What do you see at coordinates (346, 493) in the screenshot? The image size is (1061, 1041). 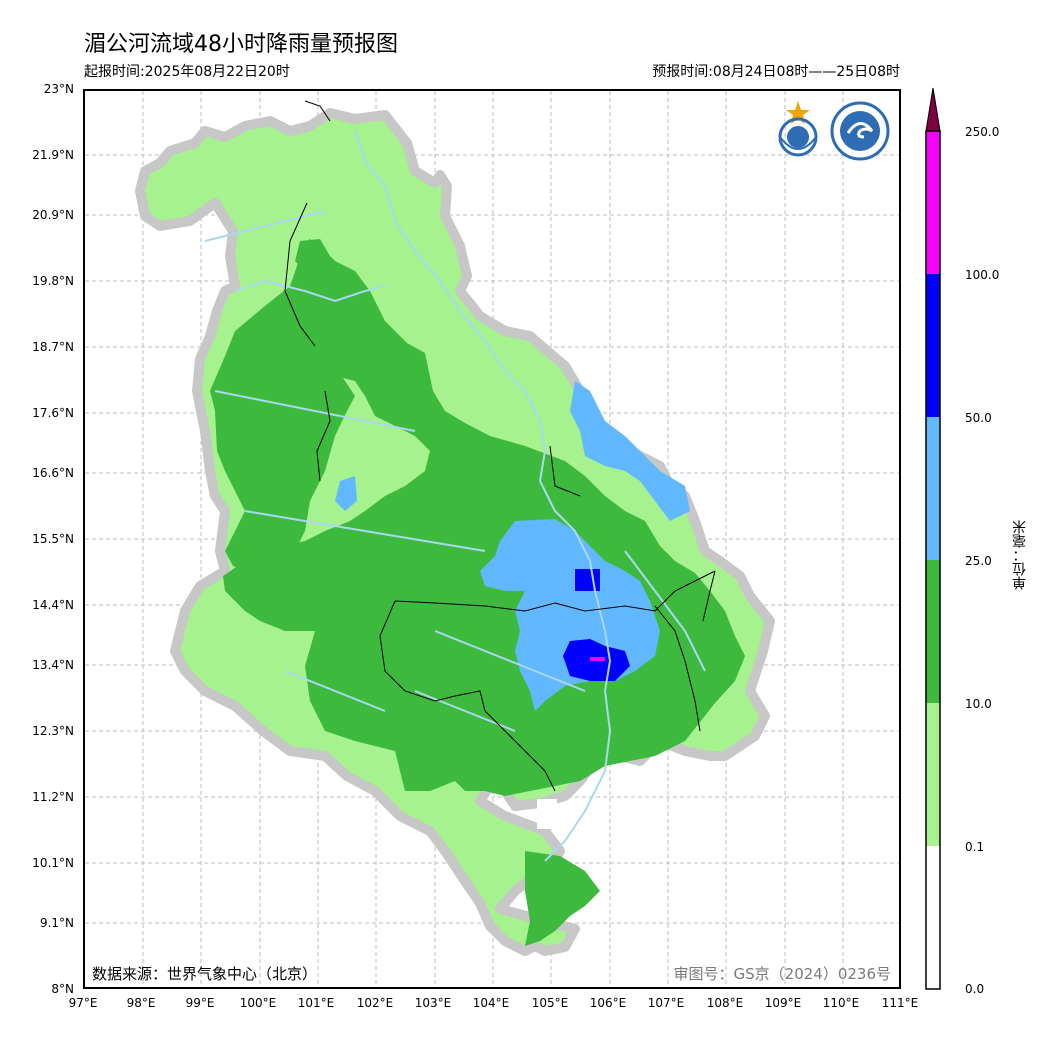 I see `rain-zone-25-50-west` at bounding box center [346, 493].